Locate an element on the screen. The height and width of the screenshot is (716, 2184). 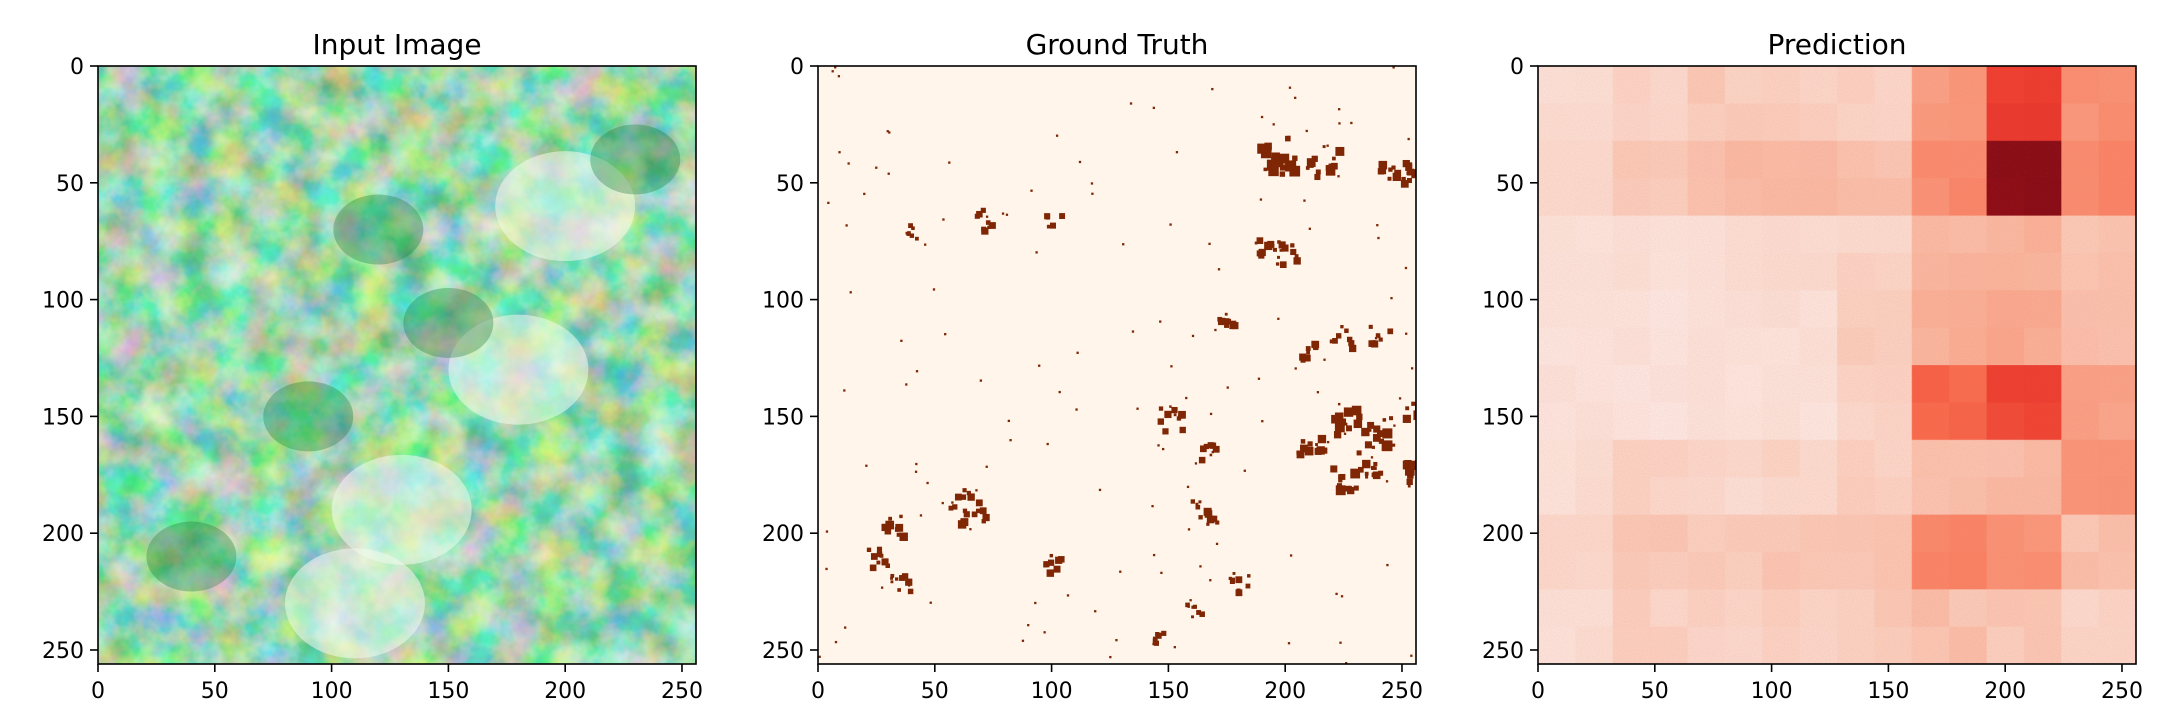
x-tick-label: 100 is located at coordinates (1052, 691).